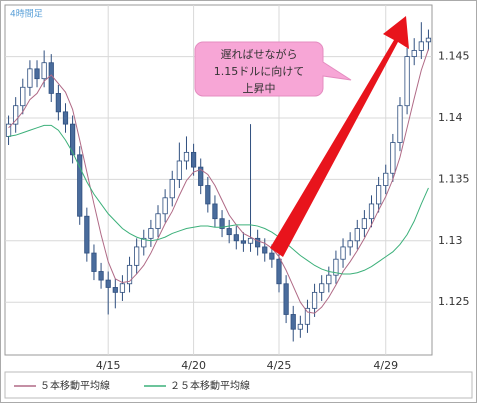 This screenshot has width=477, height=407. What do you see at coordinates (259, 71) in the screenshot?
I see `callout-line: 1.15ドルに向けて` at bounding box center [259, 71].